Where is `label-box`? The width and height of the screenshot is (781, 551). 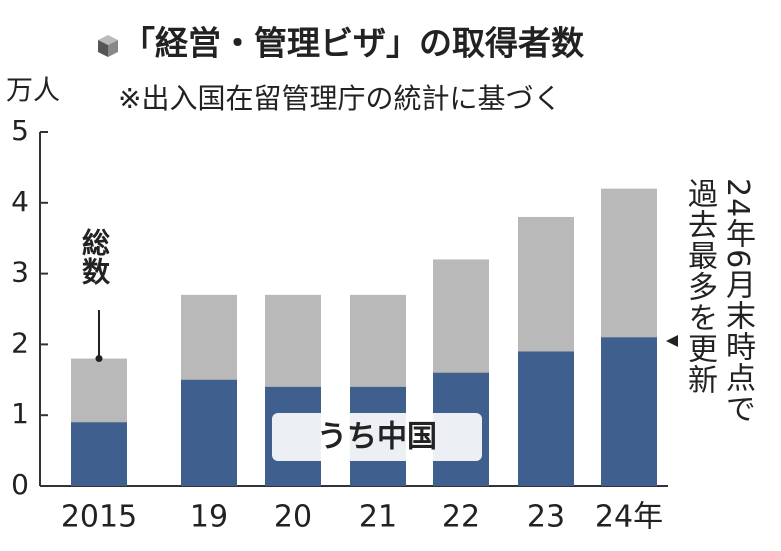
label-box is located at coordinates (377, 437).